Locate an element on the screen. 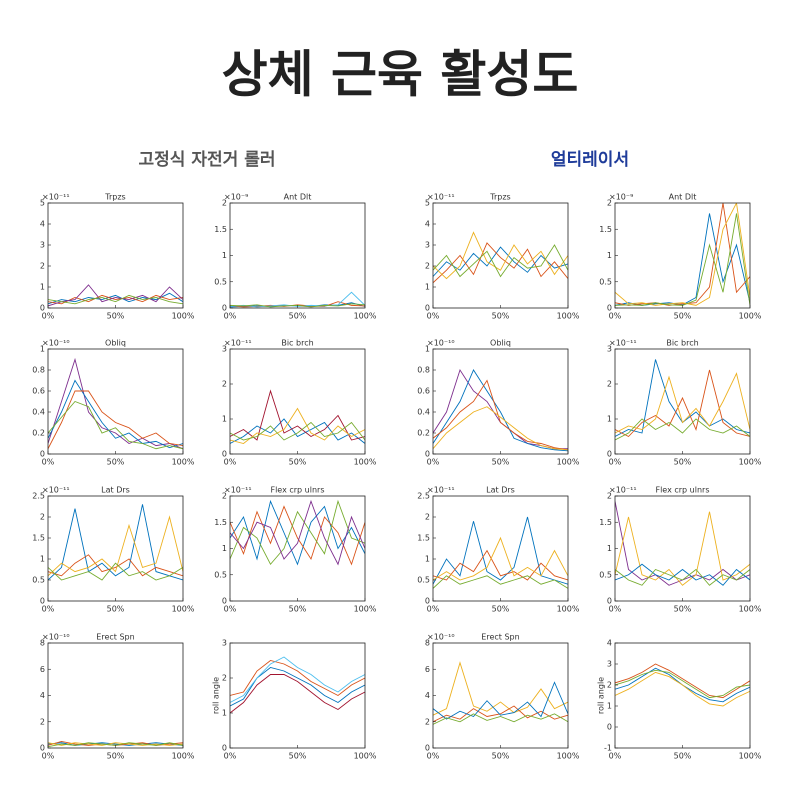 Image resolution: width=800 pixels, height=800 pixels. left-heading: 고정식 자전거 롤러 is located at coordinates (207, 160).